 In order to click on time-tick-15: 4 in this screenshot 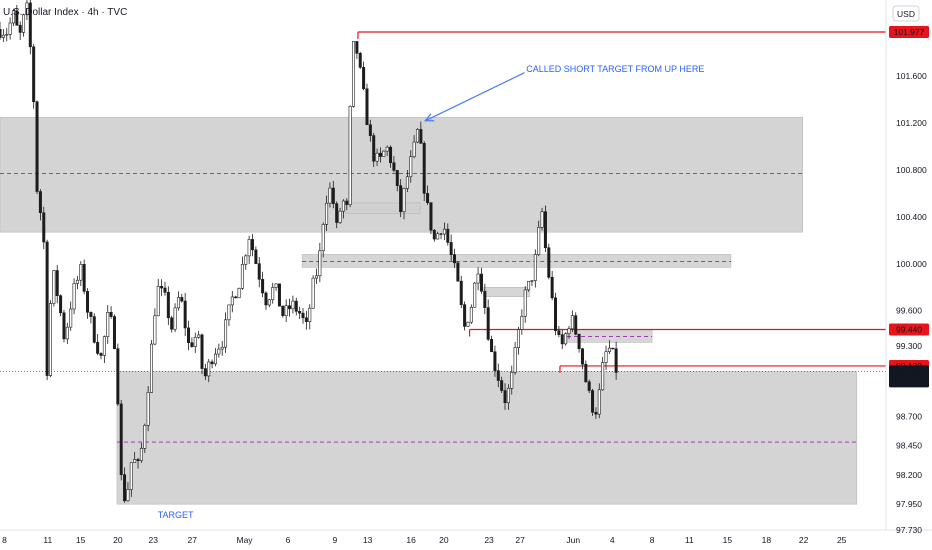, I will do `click(612, 540)`.